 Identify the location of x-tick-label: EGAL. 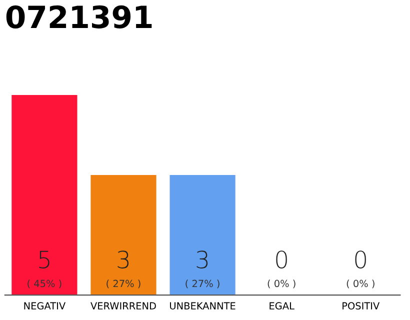
(282, 306).